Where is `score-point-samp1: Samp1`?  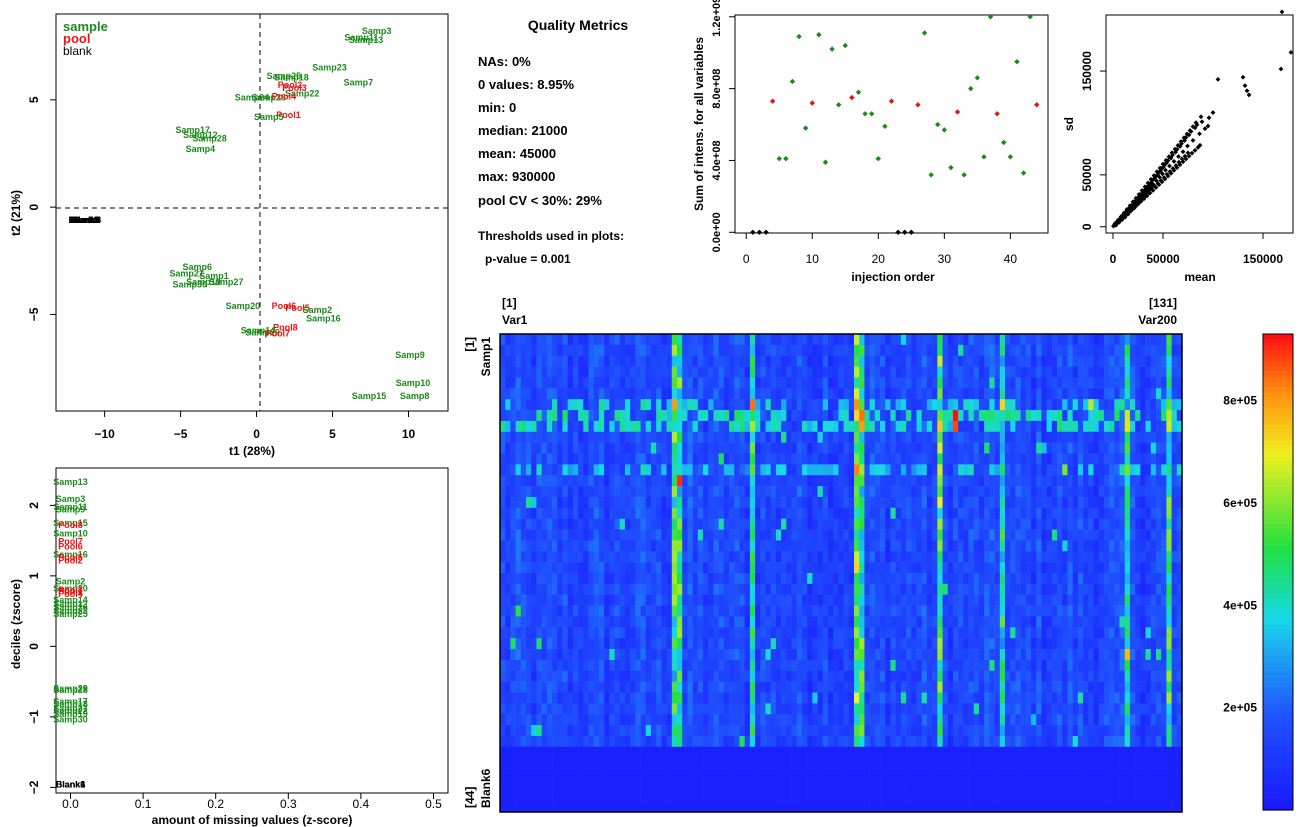 score-point-samp1: Samp1 is located at coordinates (214, 276).